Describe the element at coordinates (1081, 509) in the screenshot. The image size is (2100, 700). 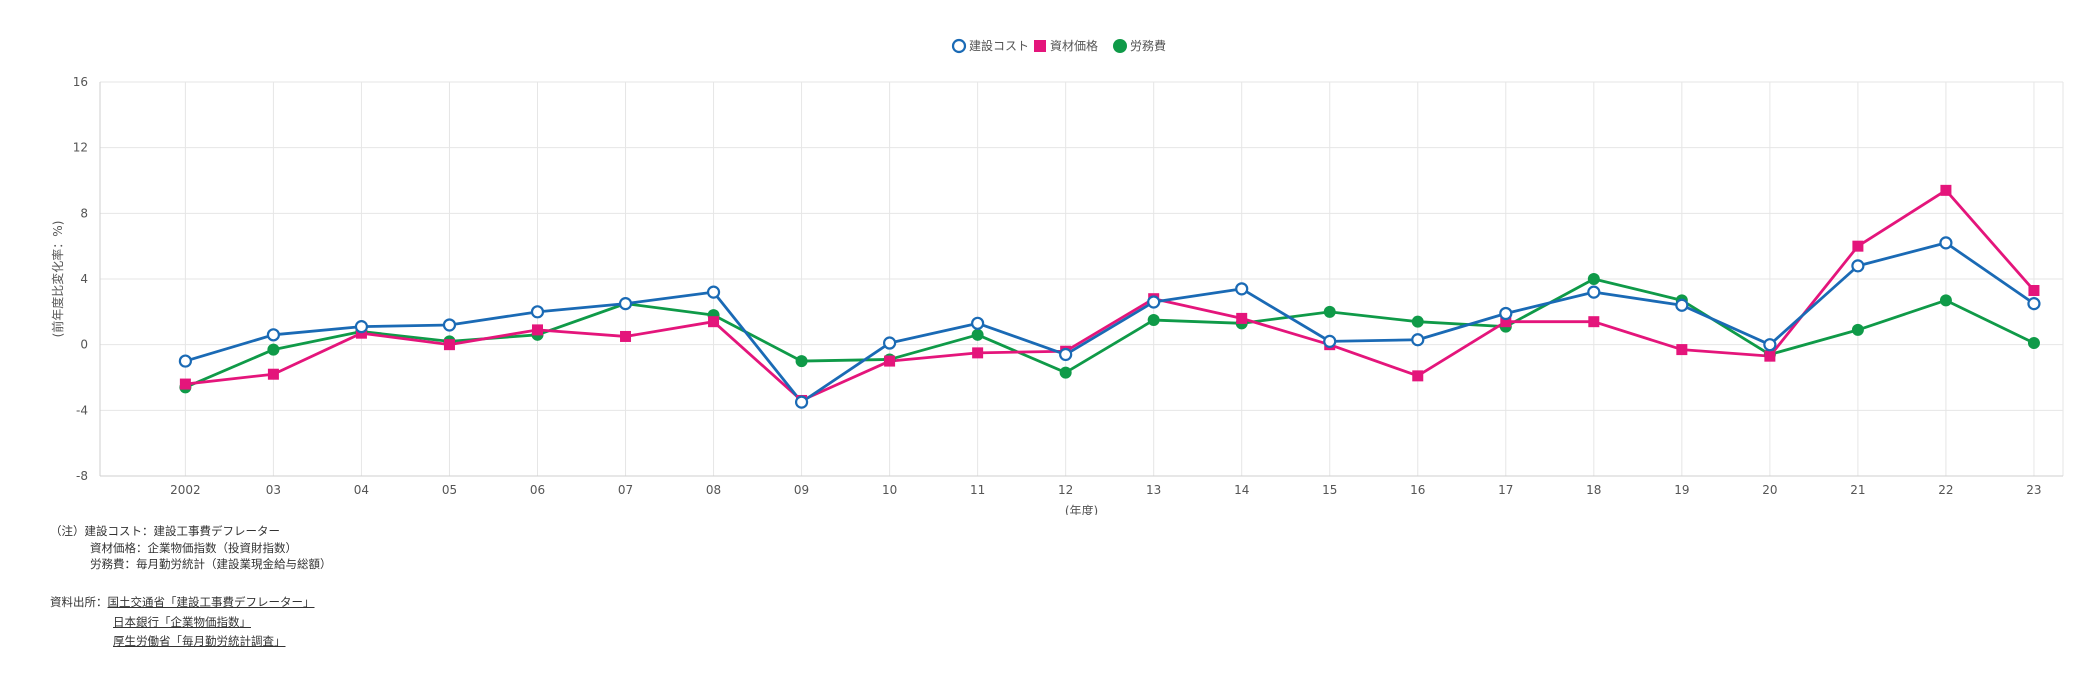
I see `x-axis-title: (年度)` at that location.